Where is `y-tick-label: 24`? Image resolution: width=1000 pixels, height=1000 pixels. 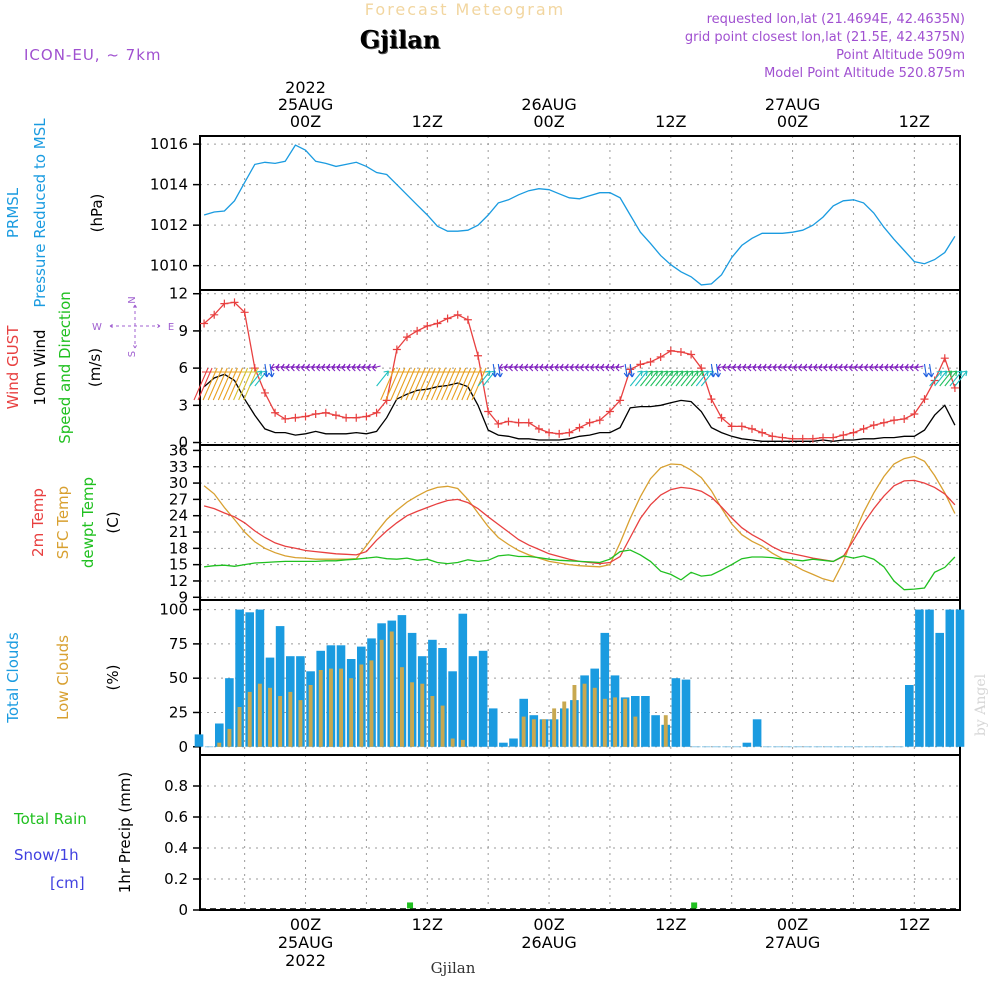
y-tick-label: 24 is located at coordinates (178, 516).